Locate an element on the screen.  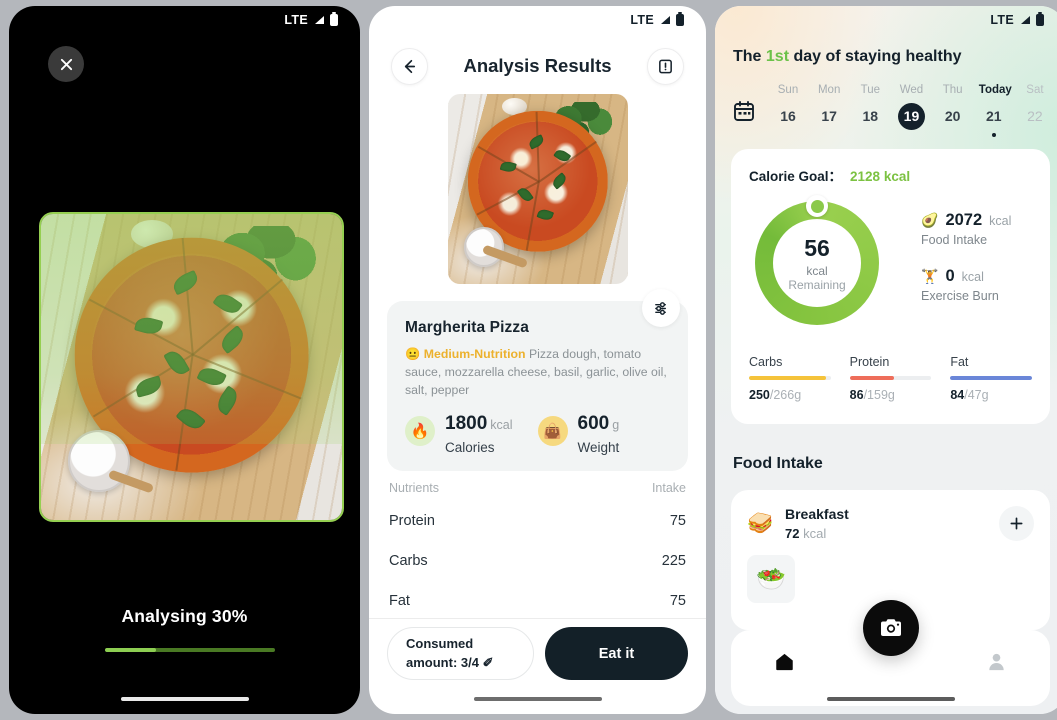
back-button is located at coordinates (409, 66).